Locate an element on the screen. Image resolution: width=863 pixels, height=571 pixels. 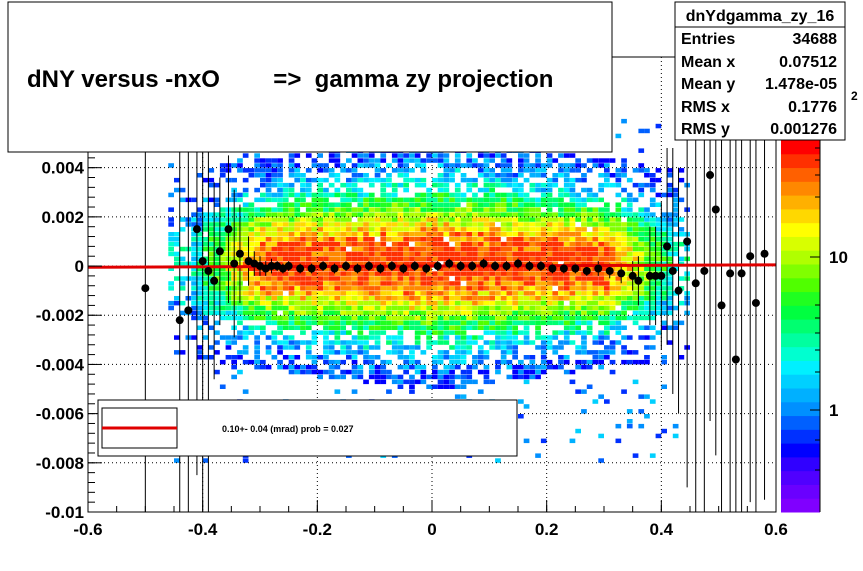
colorbar-swatch is located at coordinates (800, 216).